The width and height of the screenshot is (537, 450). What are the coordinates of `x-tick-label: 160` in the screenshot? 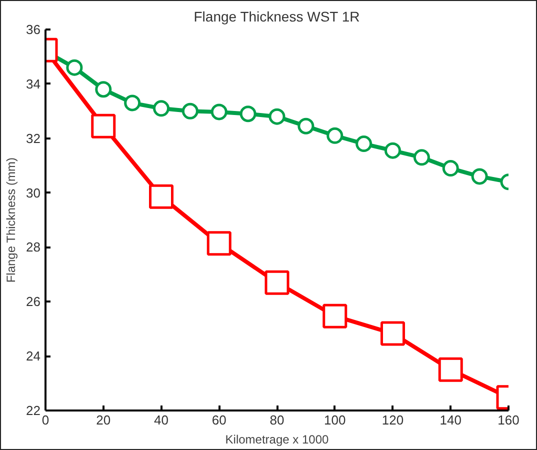 It's located at (509, 420).